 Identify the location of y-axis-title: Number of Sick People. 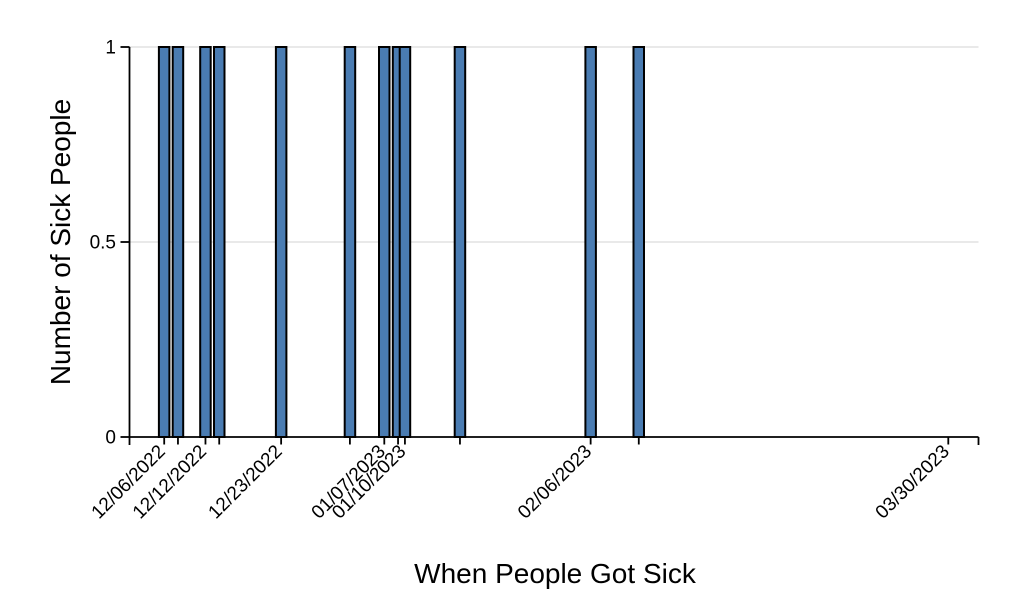
(60, 242).